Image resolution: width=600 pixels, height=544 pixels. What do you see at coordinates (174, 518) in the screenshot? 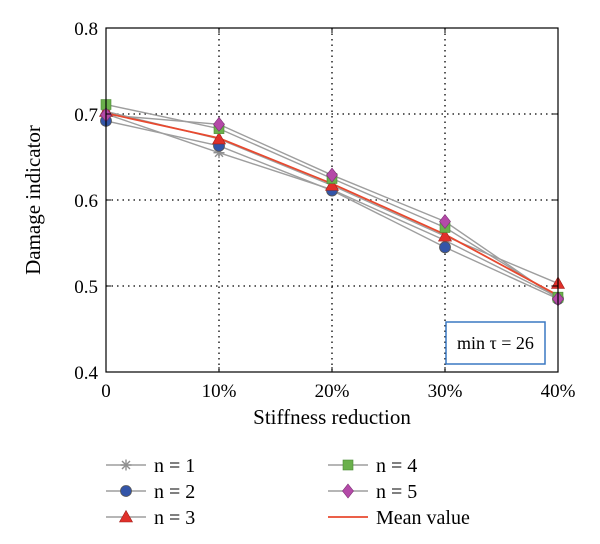
I see `legend-label: n = 3` at bounding box center [174, 518].